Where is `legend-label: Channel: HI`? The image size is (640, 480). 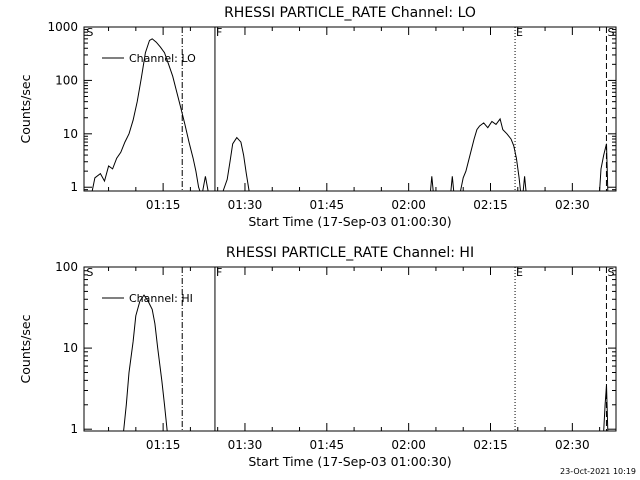
legend-label: Channel: HI is located at coordinates (161, 298).